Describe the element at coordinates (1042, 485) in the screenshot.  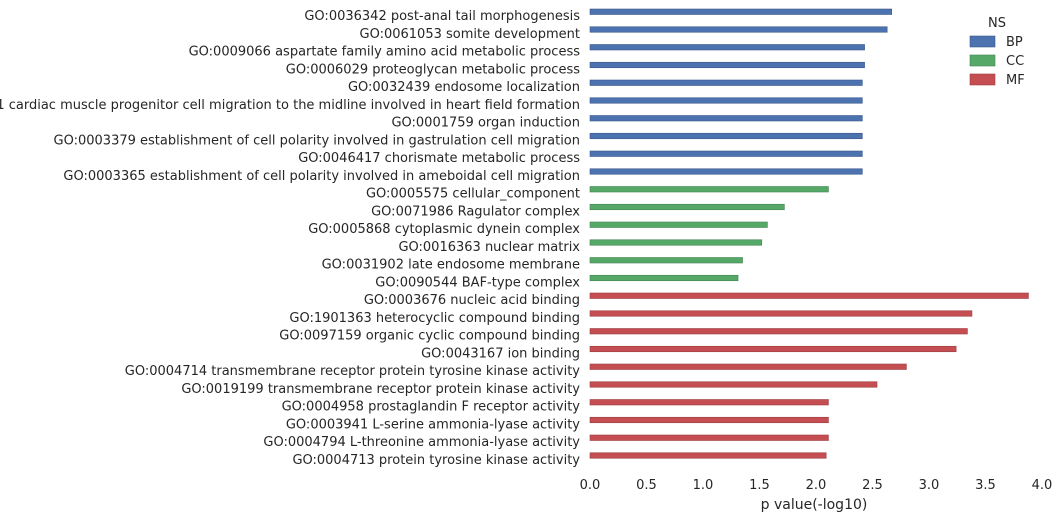
I see `x-tick-label: 4.0` at that location.